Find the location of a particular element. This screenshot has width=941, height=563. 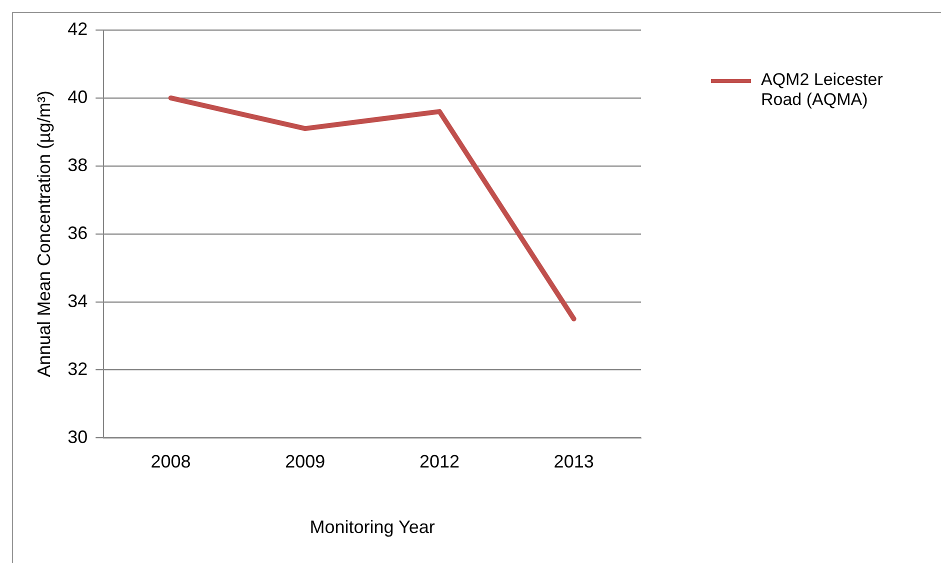

y-axis-title: Annual Mean Concentration (µg/m³) is located at coordinates (44, 234).